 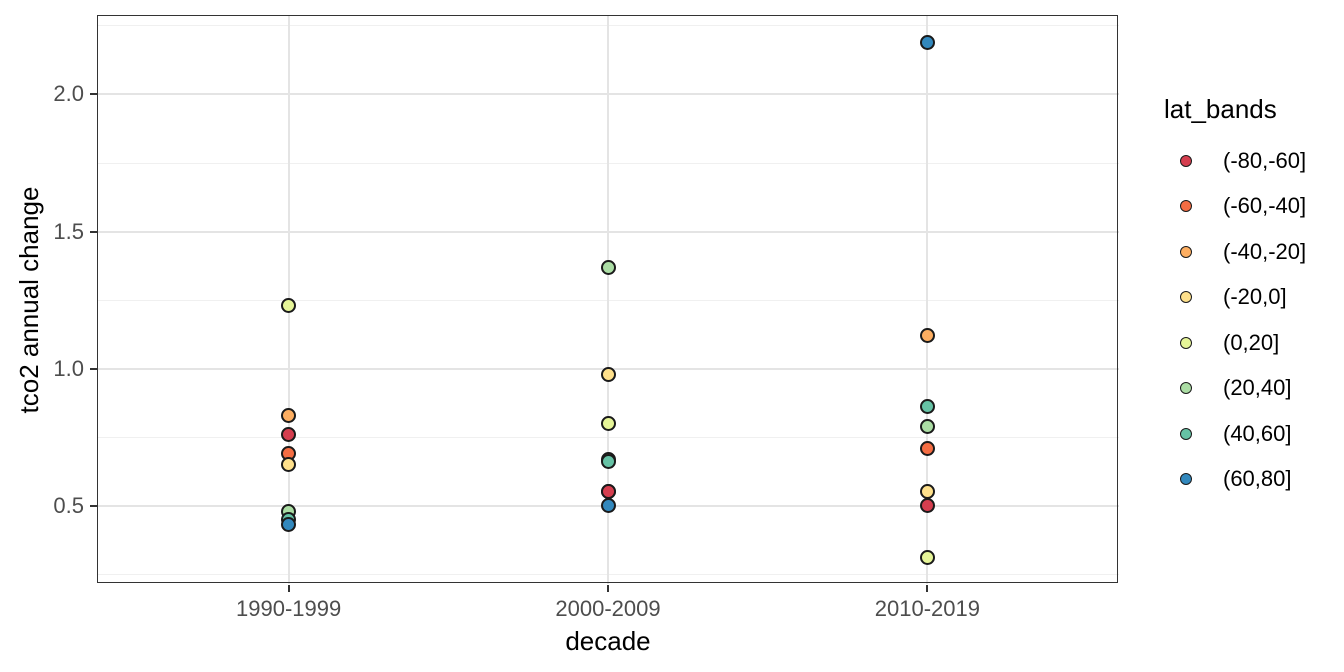 What do you see at coordinates (1255, 297) in the screenshot?
I see `legend-item-label: (-20,0]` at bounding box center [1255, 297].